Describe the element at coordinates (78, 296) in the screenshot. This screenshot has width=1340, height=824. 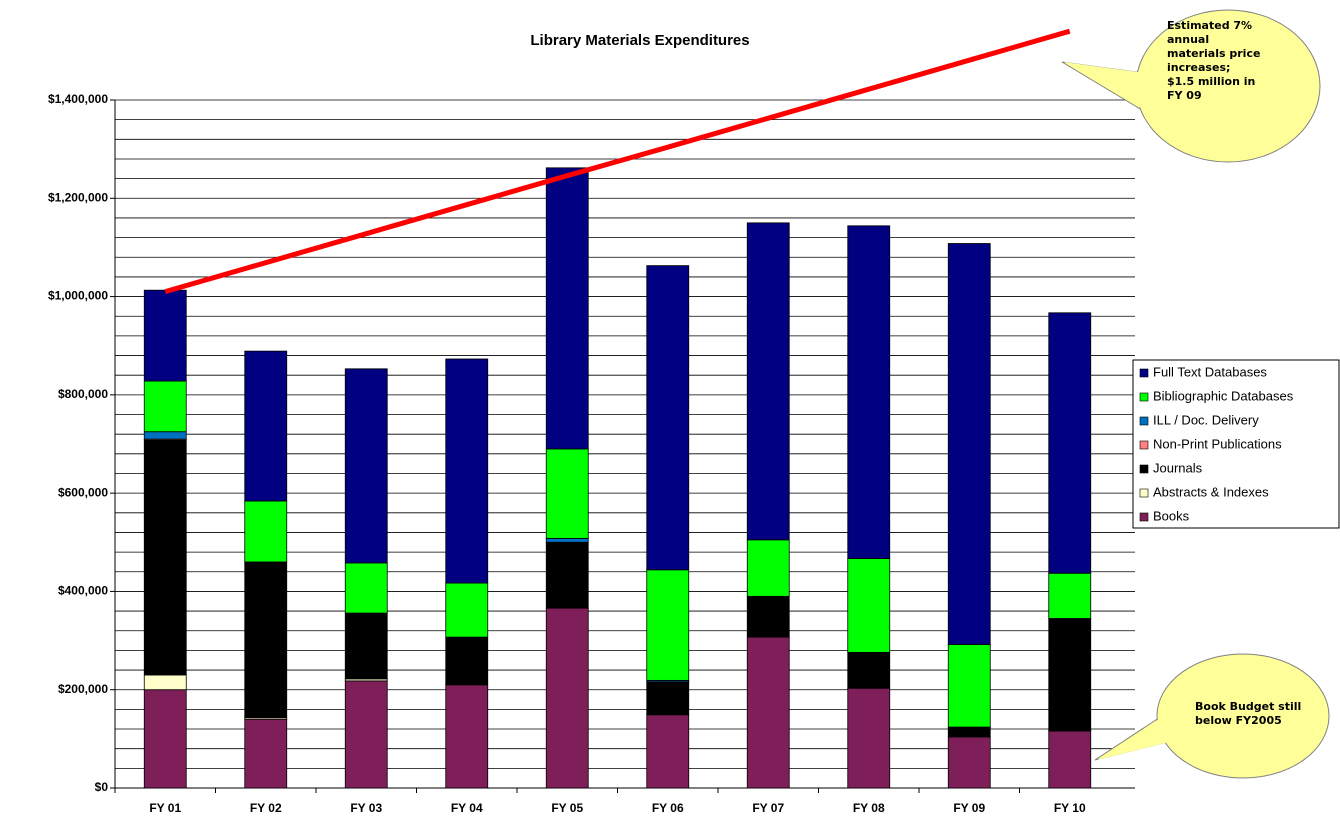
I see `y-tick-label: $1,000,000` at that location.